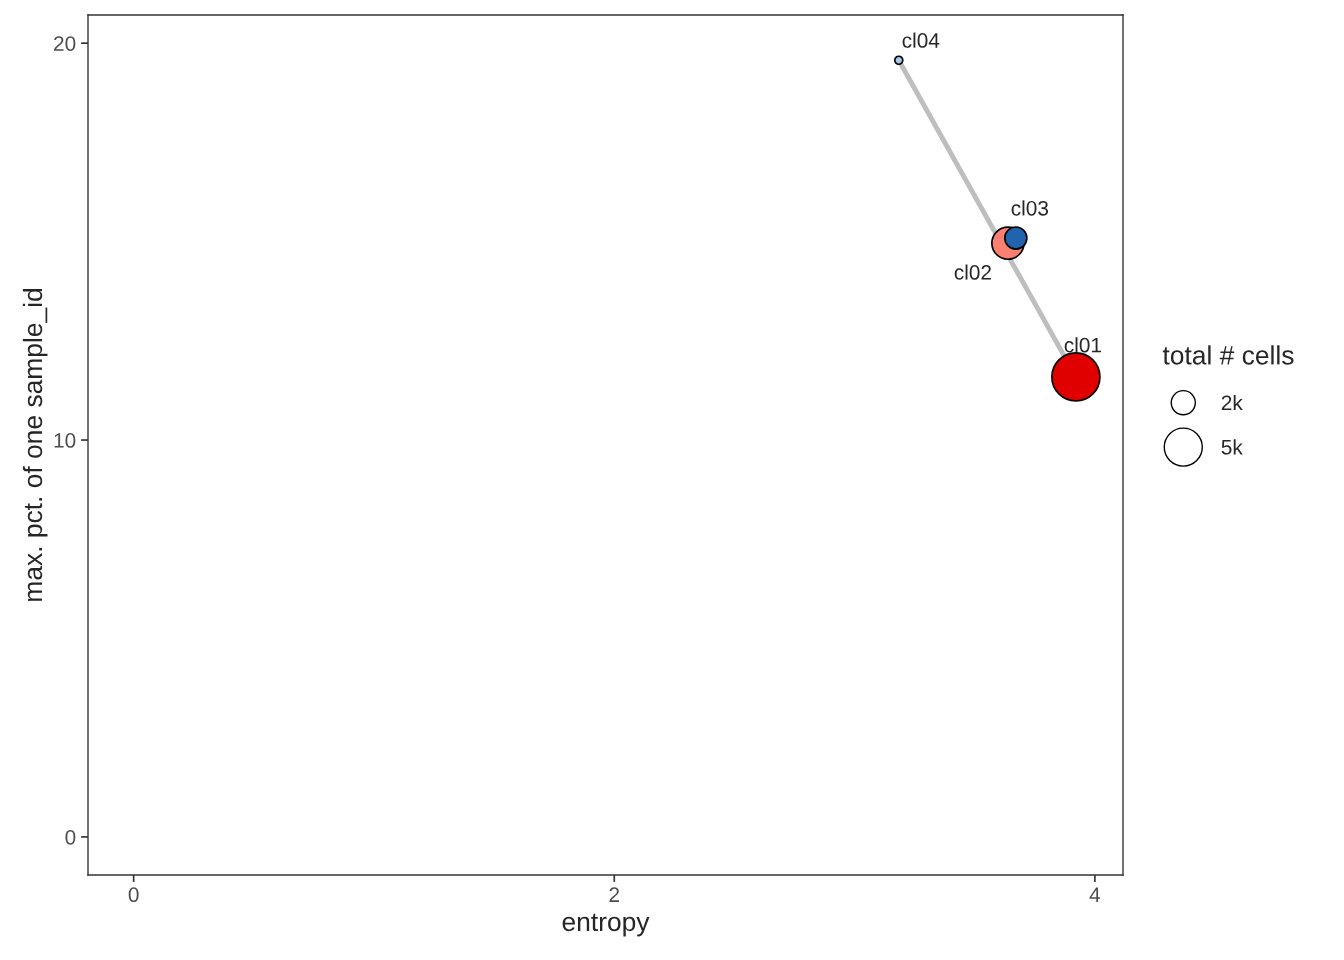 Image resolution: width=1344 pixels, height=960 pixels. I want to click on annotation: cl03, so click(1030, 208).